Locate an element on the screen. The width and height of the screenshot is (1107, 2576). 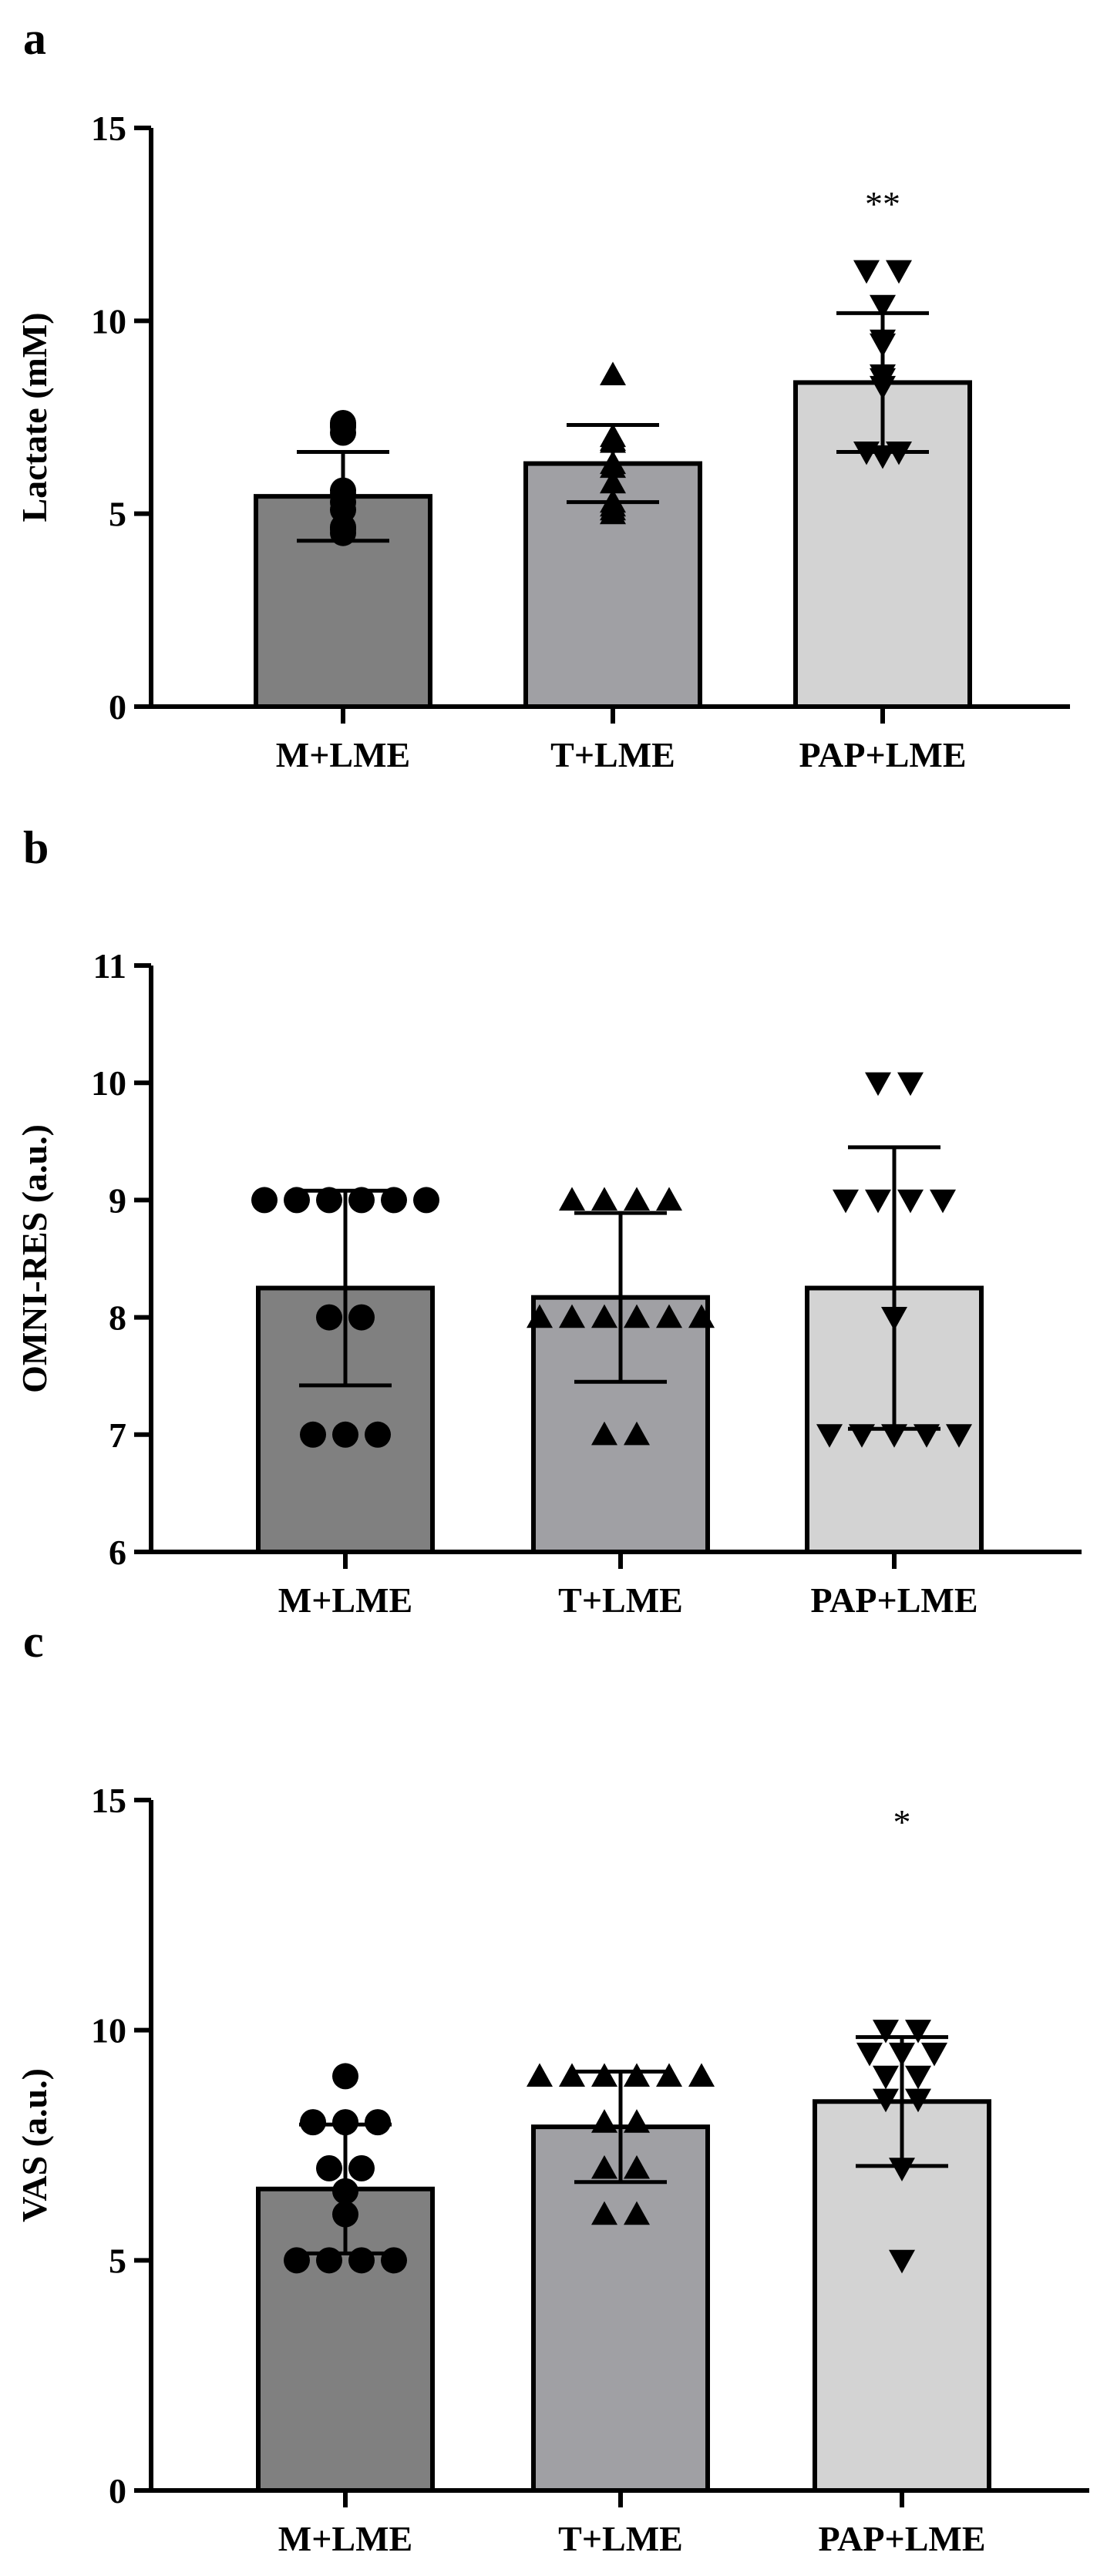
y-tick-label: 8 is located at coordinates (117, 1318).